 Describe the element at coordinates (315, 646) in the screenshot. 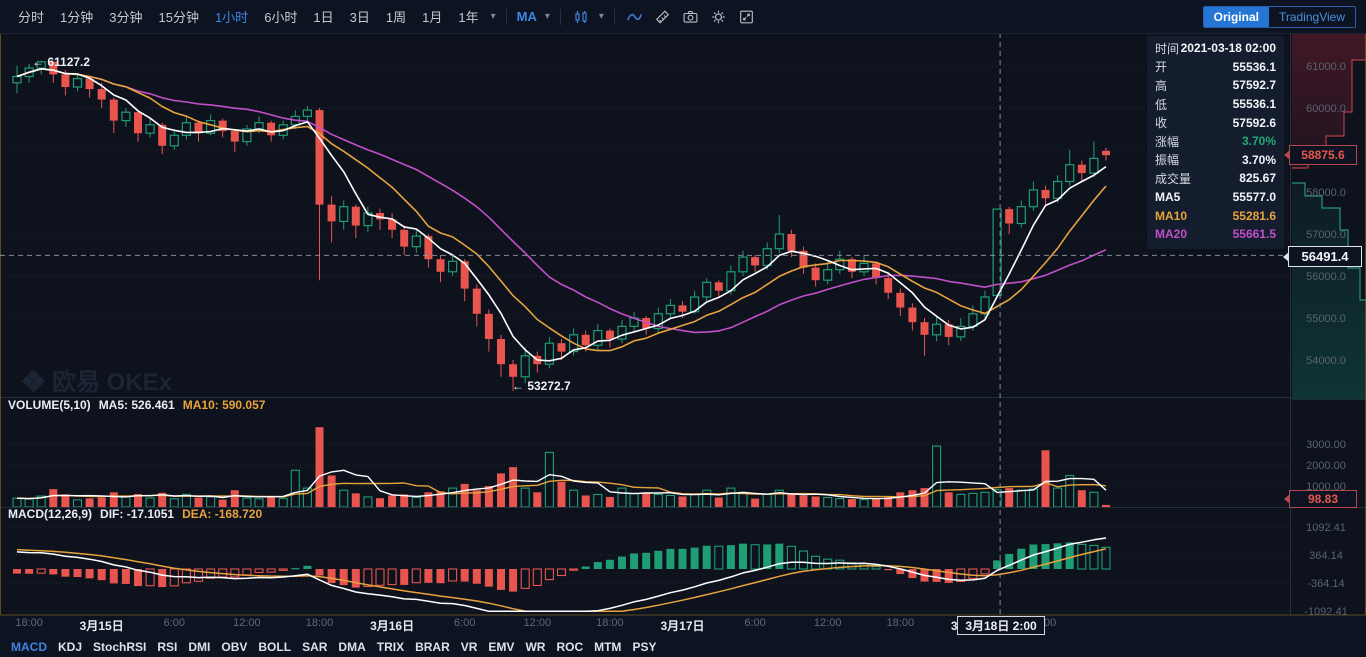

I see `indicator-tab-SAR: SAR` at that location.